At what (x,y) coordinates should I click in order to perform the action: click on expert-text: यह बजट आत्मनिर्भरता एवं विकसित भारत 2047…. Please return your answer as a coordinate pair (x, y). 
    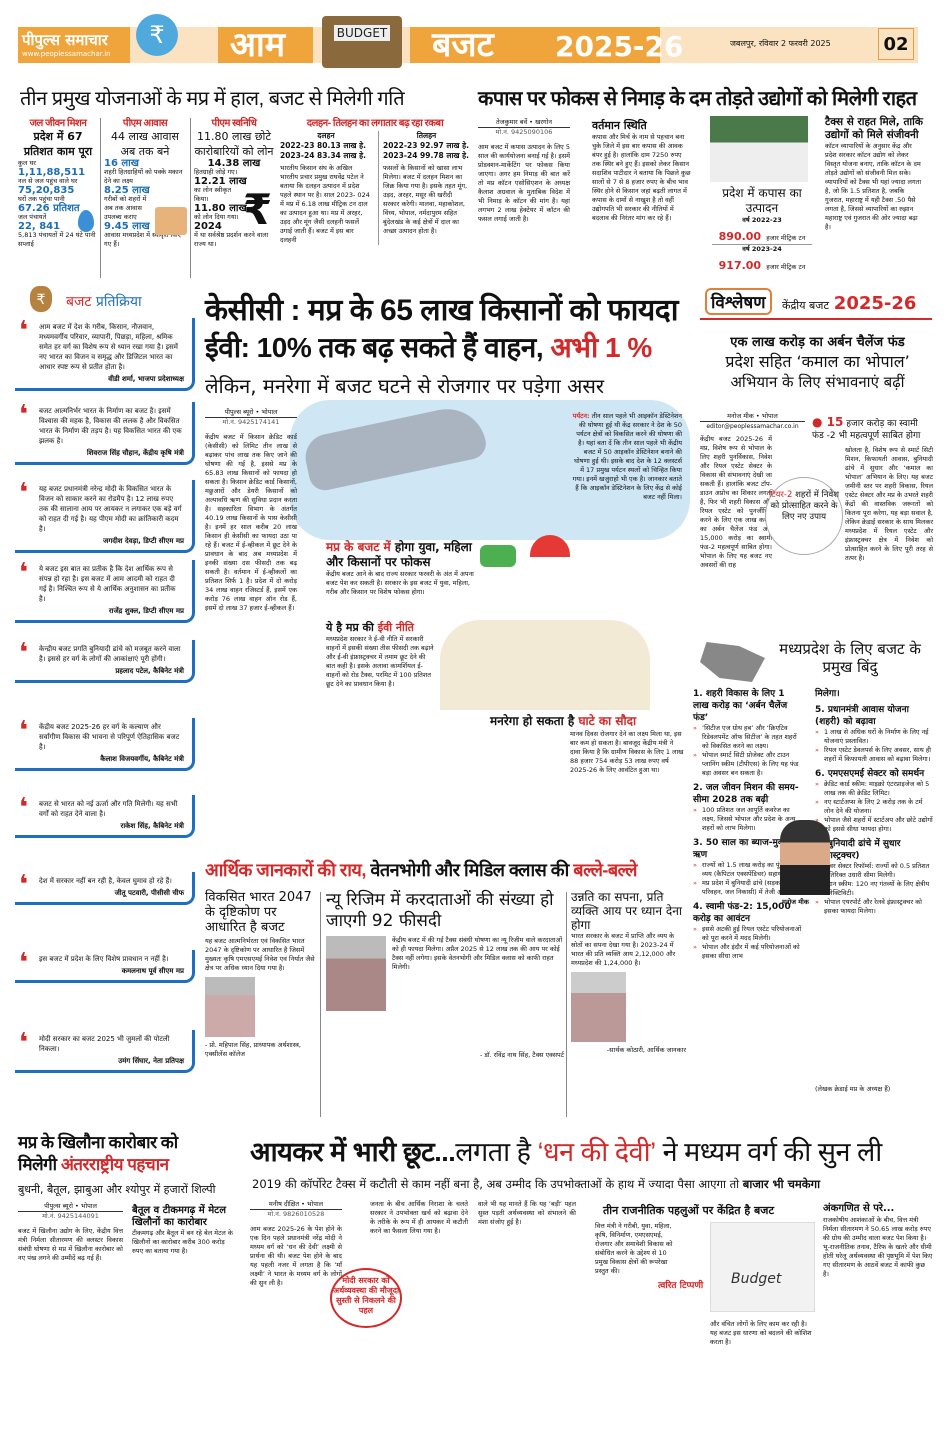
    Looking at the image, I should click on (260, 954).